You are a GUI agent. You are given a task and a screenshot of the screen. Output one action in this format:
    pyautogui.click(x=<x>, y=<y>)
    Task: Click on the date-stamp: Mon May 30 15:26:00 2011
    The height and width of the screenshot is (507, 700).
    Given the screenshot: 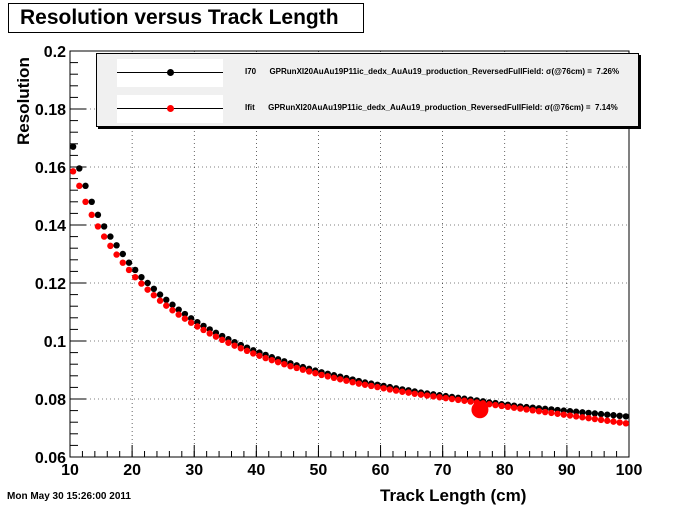 What is the action you would take?
    pyautogui.click(x=69, y=496)
    